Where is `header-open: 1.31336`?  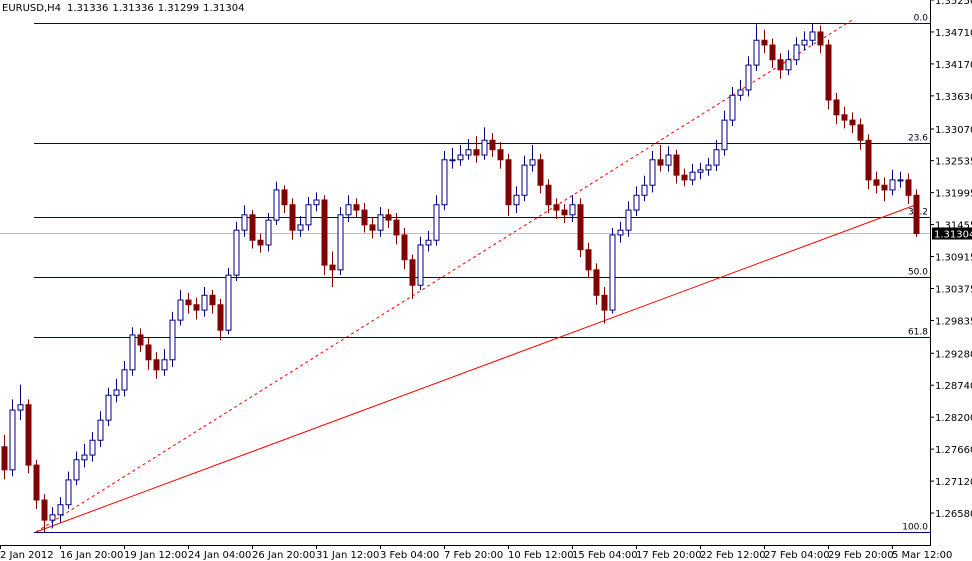
header-open: 1.31336 is located at coordinates (87, 8).